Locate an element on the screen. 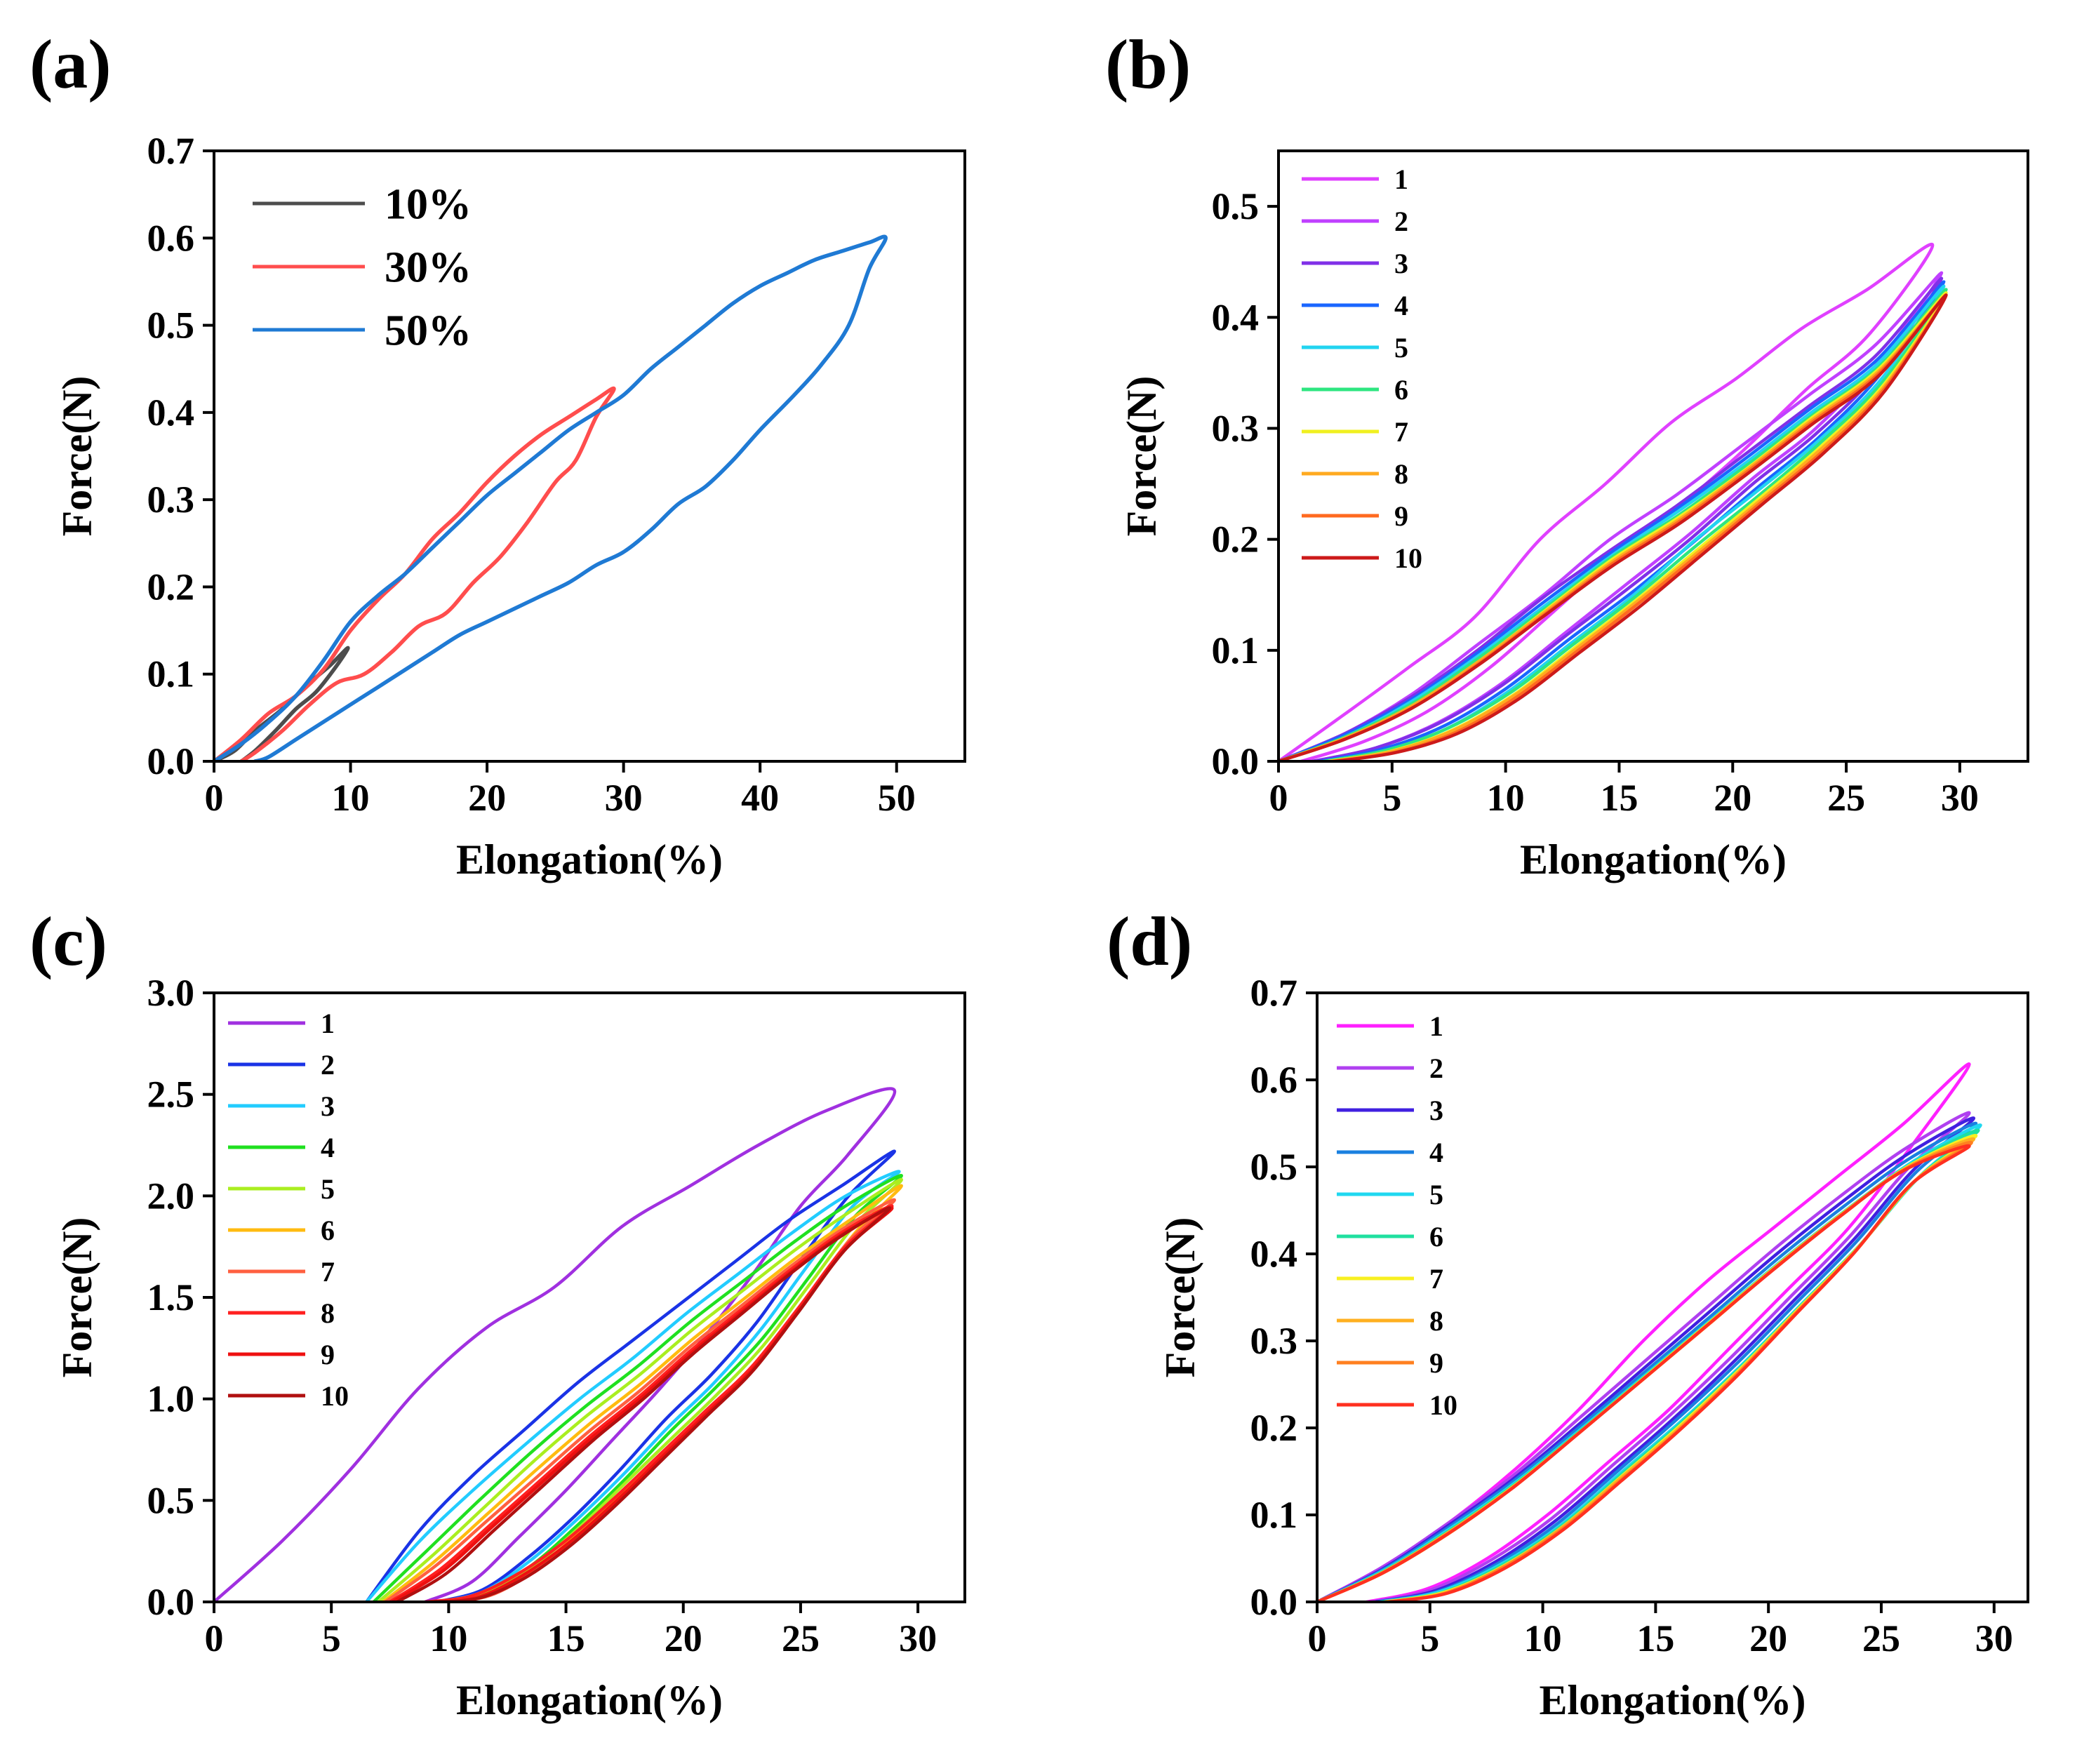 The height and width of the screenshot is (1764, 2096). x-tick-label-b: 15 is located at coordinates (1619, 798).